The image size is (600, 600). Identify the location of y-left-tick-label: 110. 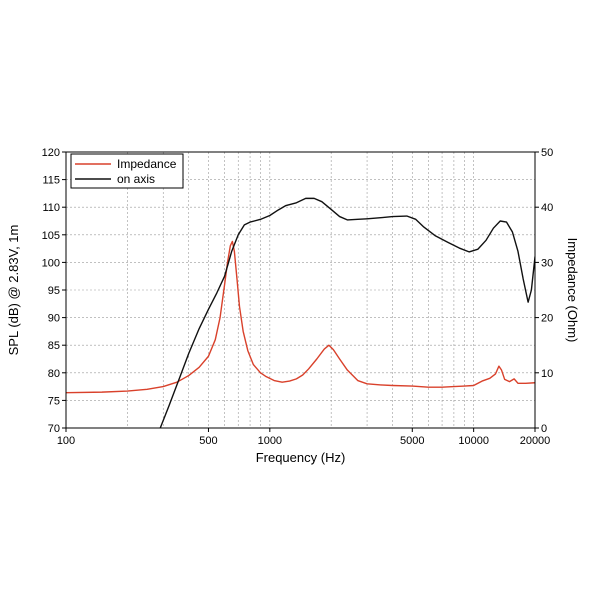
(51, 208).